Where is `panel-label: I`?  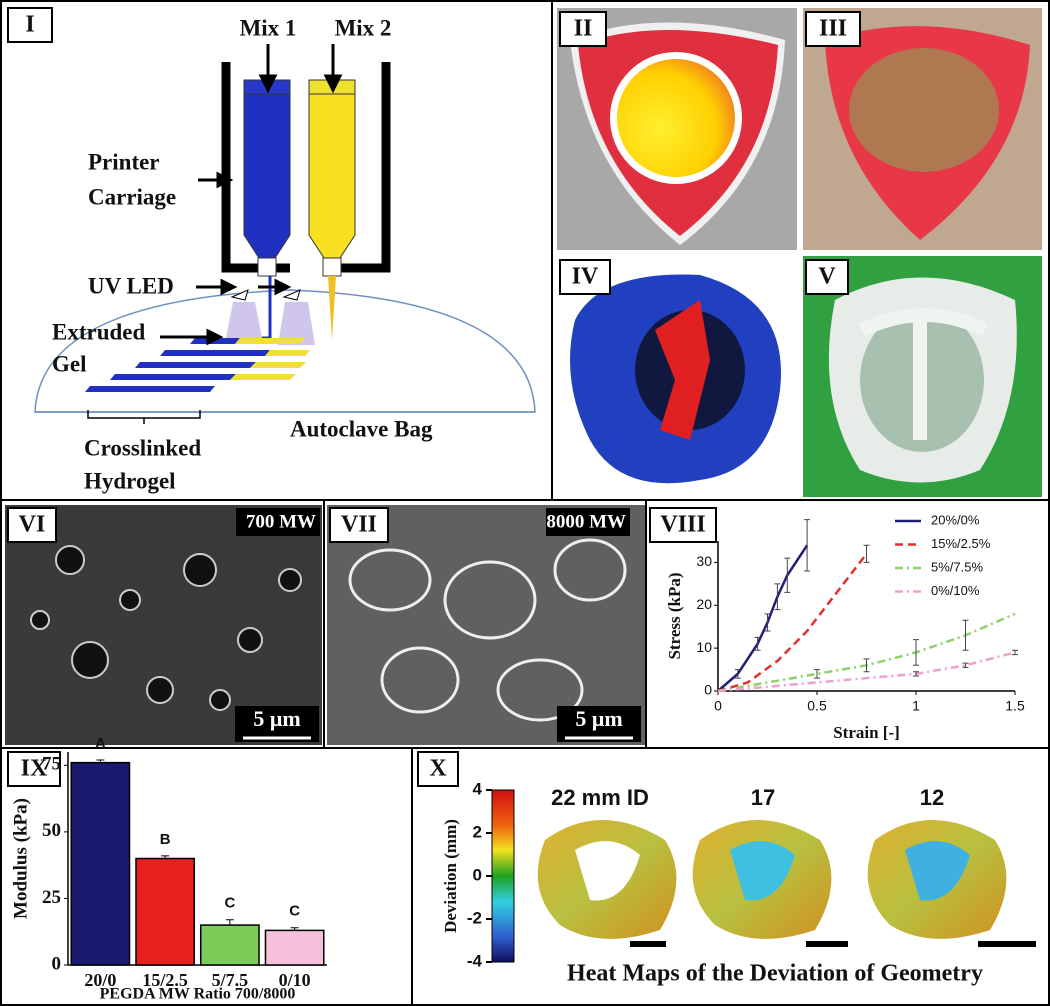 panel-label: I is located at coordinates (29, 25).